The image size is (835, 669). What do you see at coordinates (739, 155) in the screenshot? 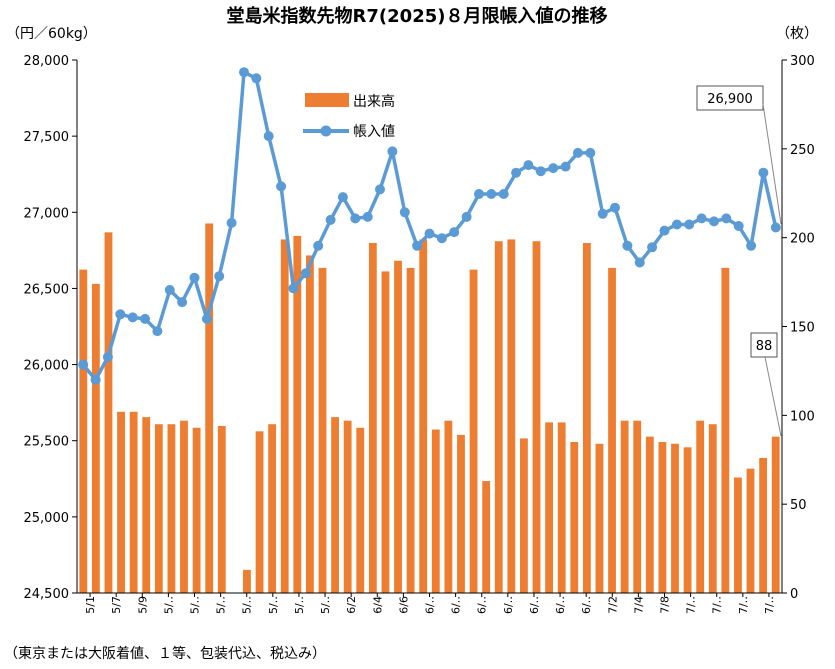
I see `callout-last-price: 26,900` at bounding box center [739, 155].